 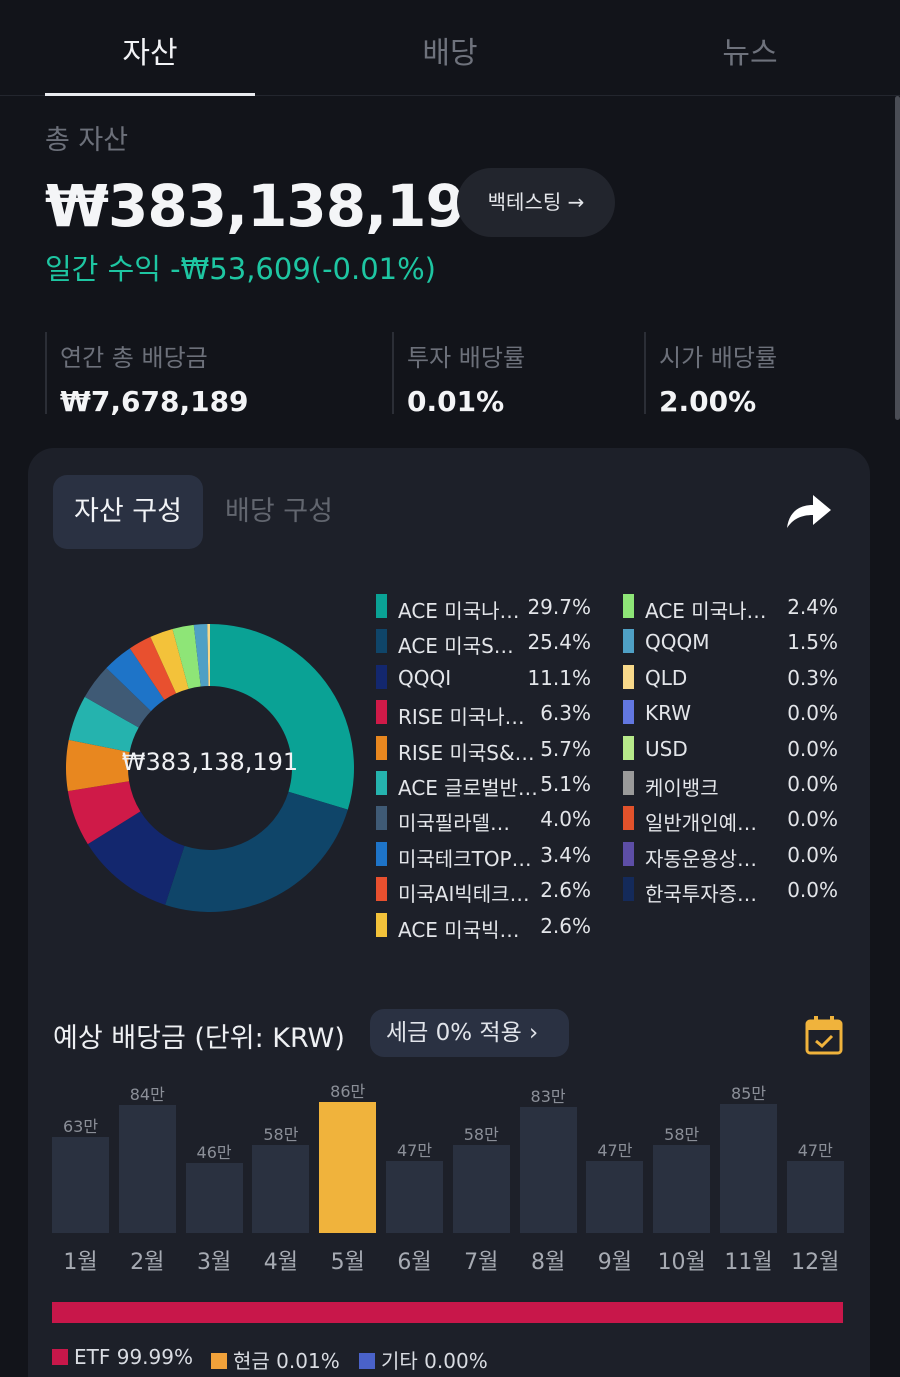 I want to click on legend-item: USD 0.0%, so click(x=730, y=748).